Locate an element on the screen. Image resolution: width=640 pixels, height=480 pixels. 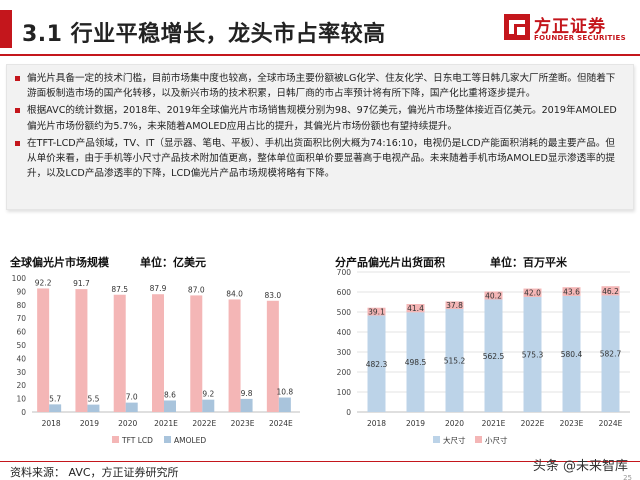
data-label: 580.4 is located at coordinates (572, 354).